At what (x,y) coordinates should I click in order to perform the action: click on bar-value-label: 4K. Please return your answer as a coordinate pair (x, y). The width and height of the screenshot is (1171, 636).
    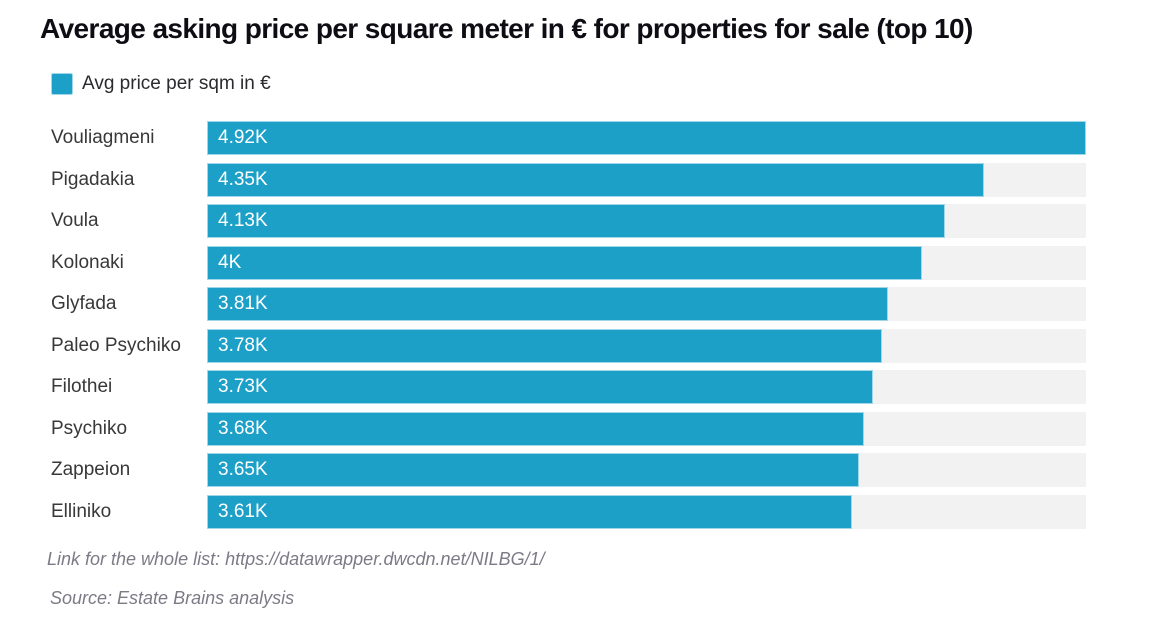
    Looking at the image, I should click on (230, 262).